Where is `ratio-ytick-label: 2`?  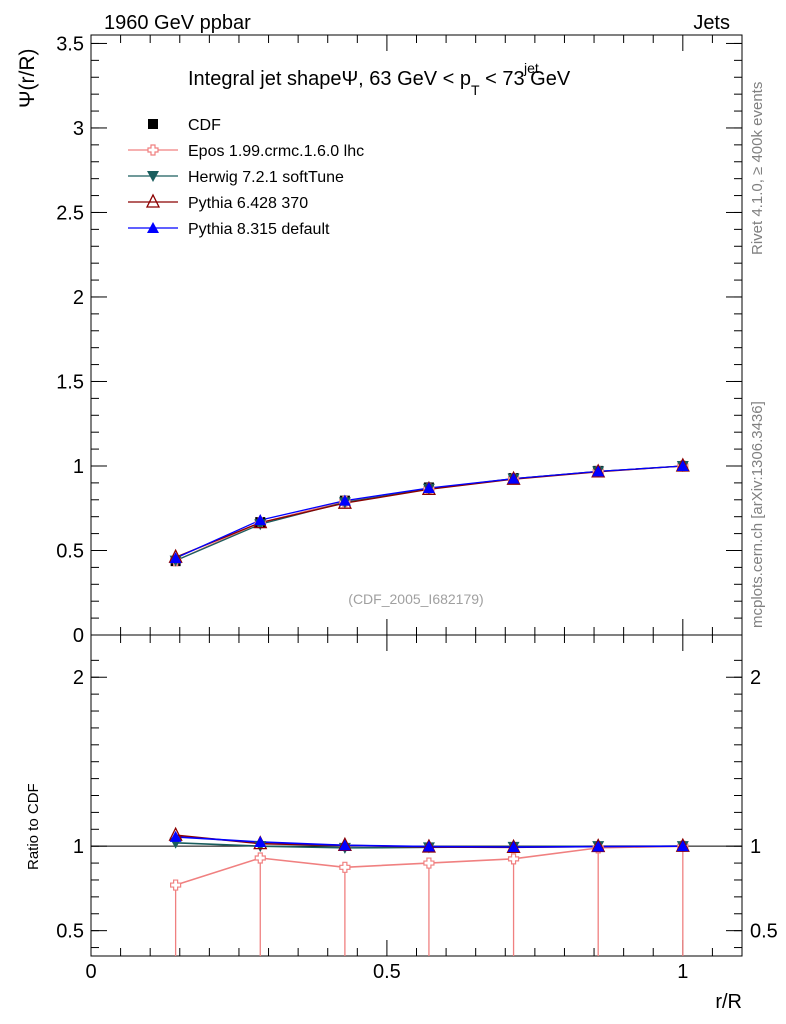 ratio-ytick-label: 2 is located at coordinates (78, 678).